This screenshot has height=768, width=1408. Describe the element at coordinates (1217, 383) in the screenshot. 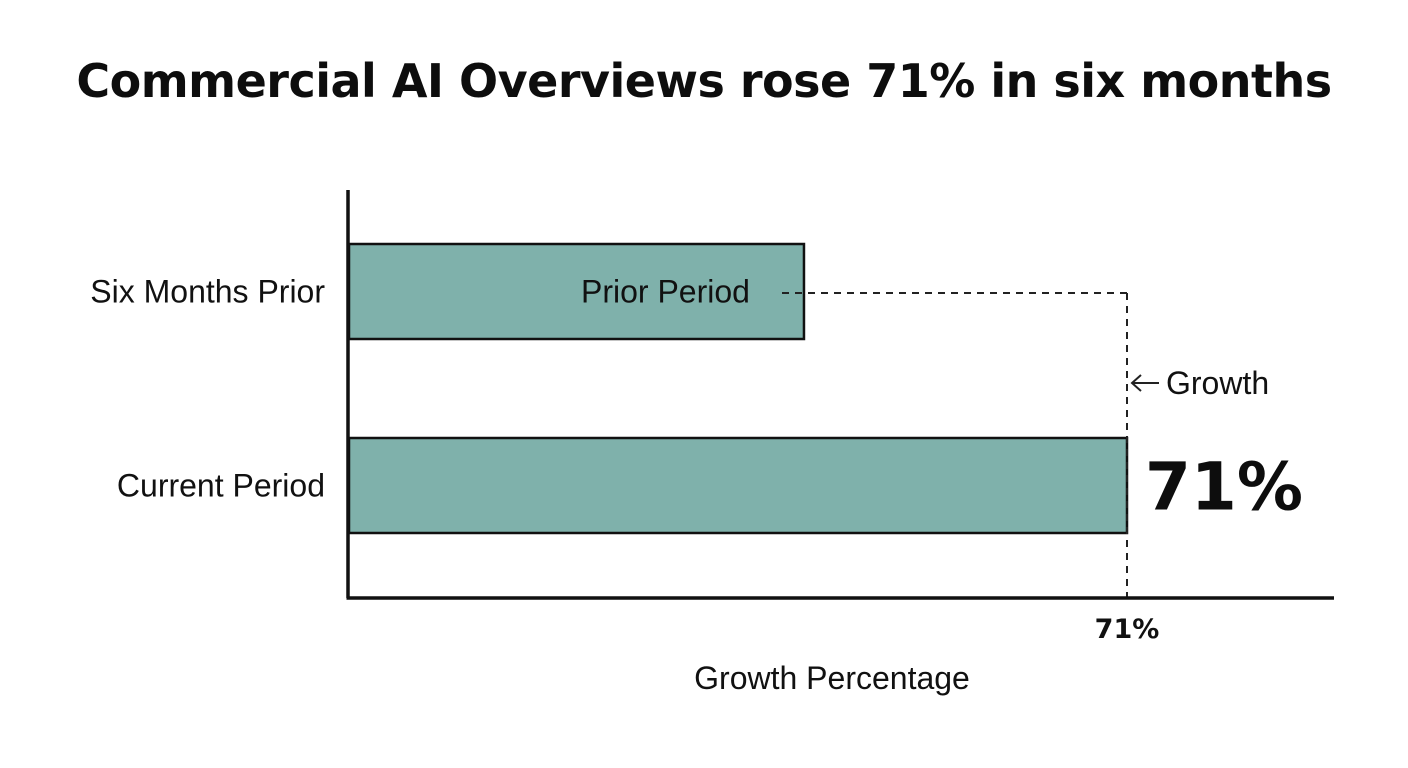

I see `growth-label: Growth` at that location.